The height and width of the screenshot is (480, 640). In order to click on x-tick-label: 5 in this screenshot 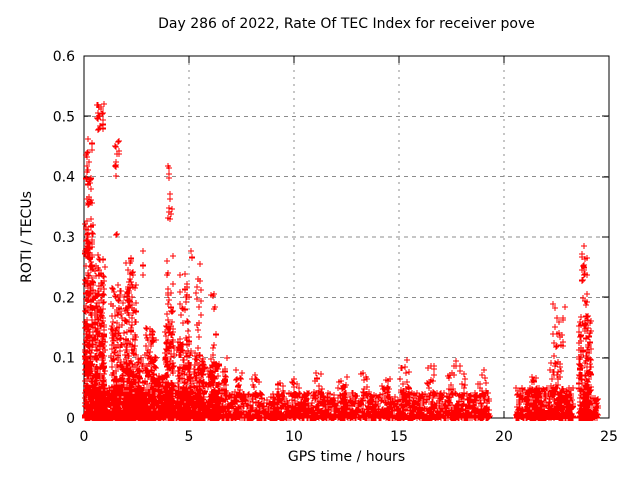, I will do `click(189, 437)`.